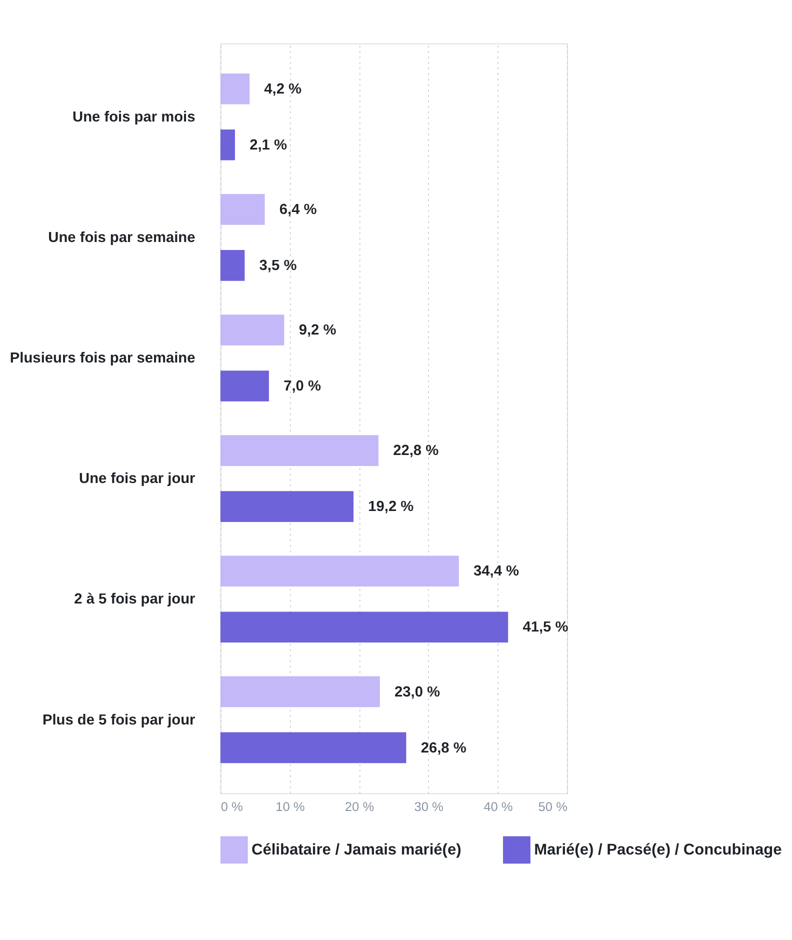 This screenshot has width=792, height=940. I want to click on y-tick-label: Plus de 5 fois par jour, so click(119, 720).